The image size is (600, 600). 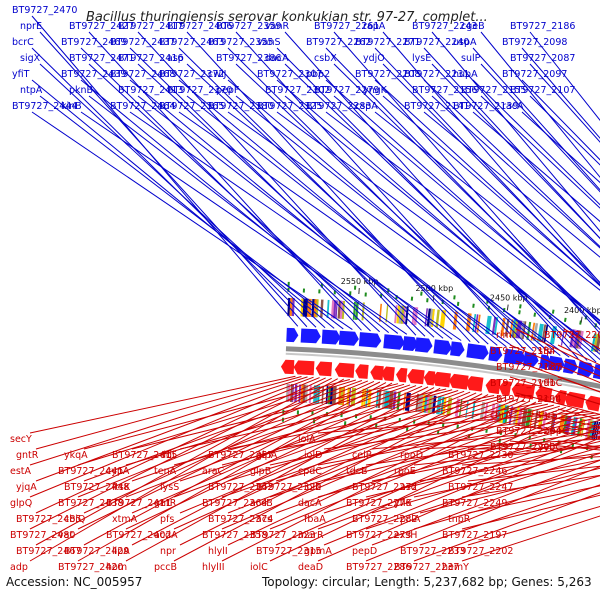 I want to click on gene-label: asp, so click(x=175, y=58).